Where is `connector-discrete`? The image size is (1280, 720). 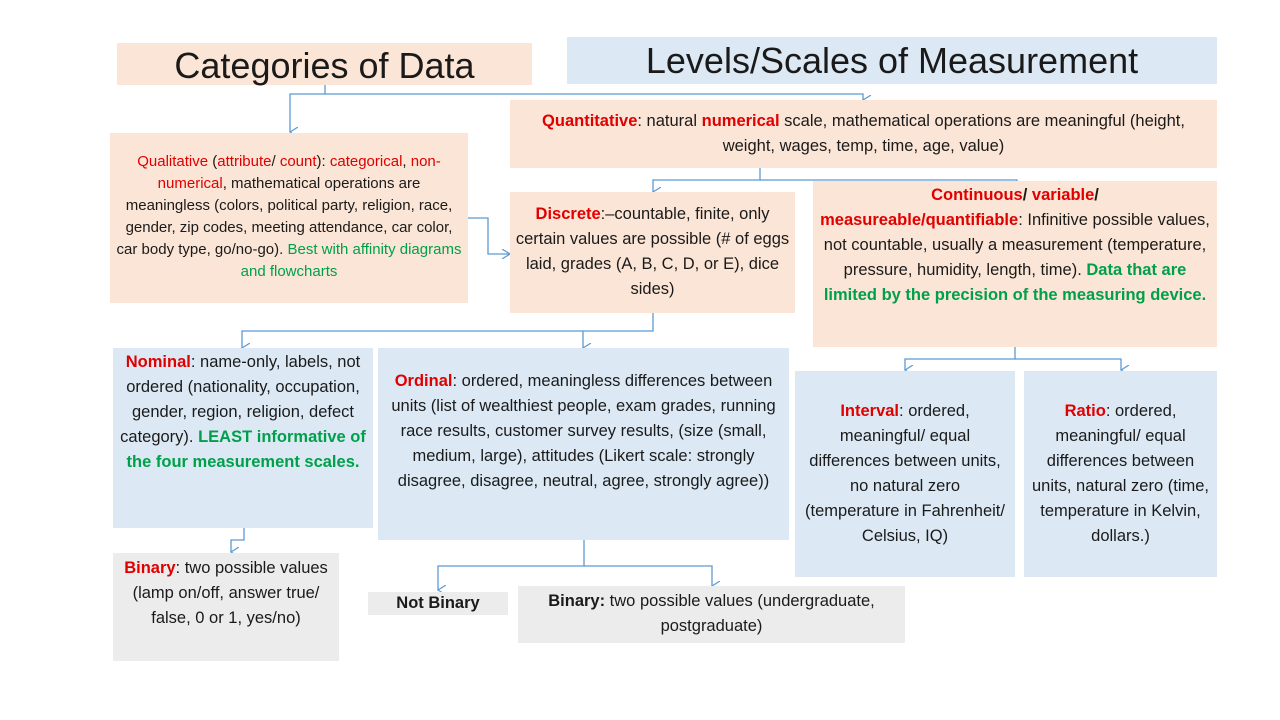 connector-discrete is located at coordinates (448, 330).